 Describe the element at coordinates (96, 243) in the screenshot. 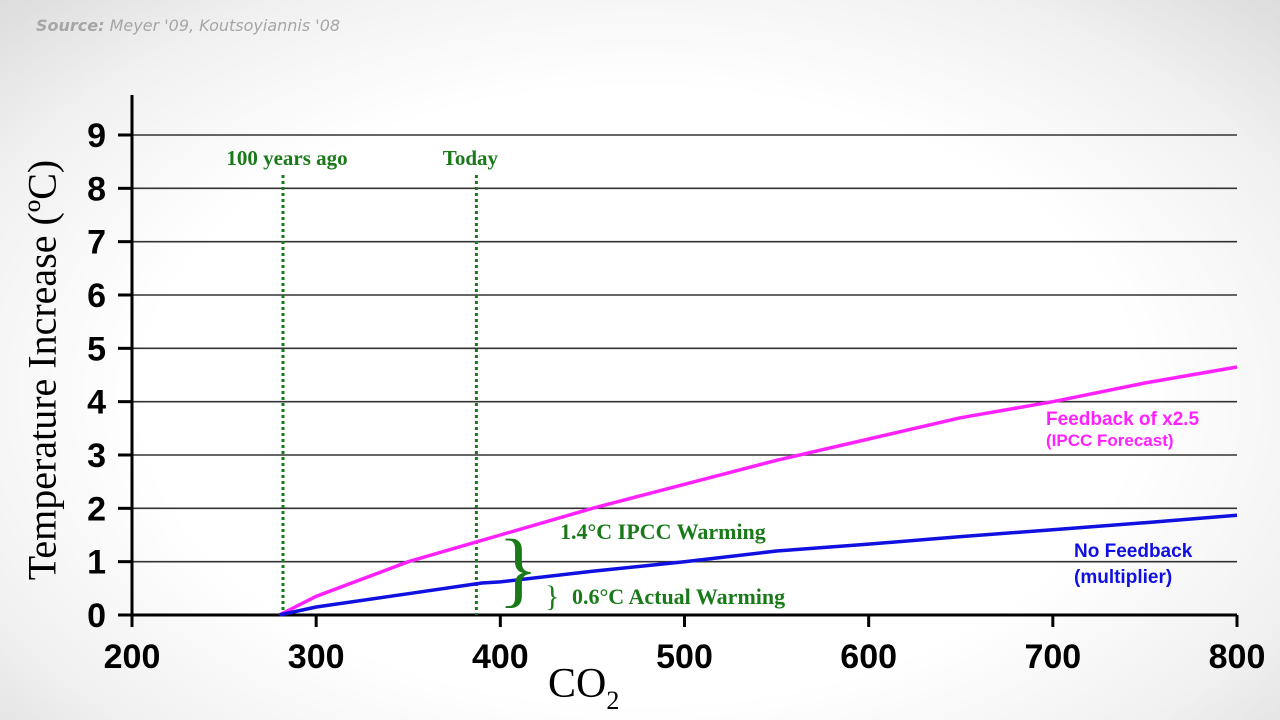

I see `y-tick-label-7: 7` at that location.